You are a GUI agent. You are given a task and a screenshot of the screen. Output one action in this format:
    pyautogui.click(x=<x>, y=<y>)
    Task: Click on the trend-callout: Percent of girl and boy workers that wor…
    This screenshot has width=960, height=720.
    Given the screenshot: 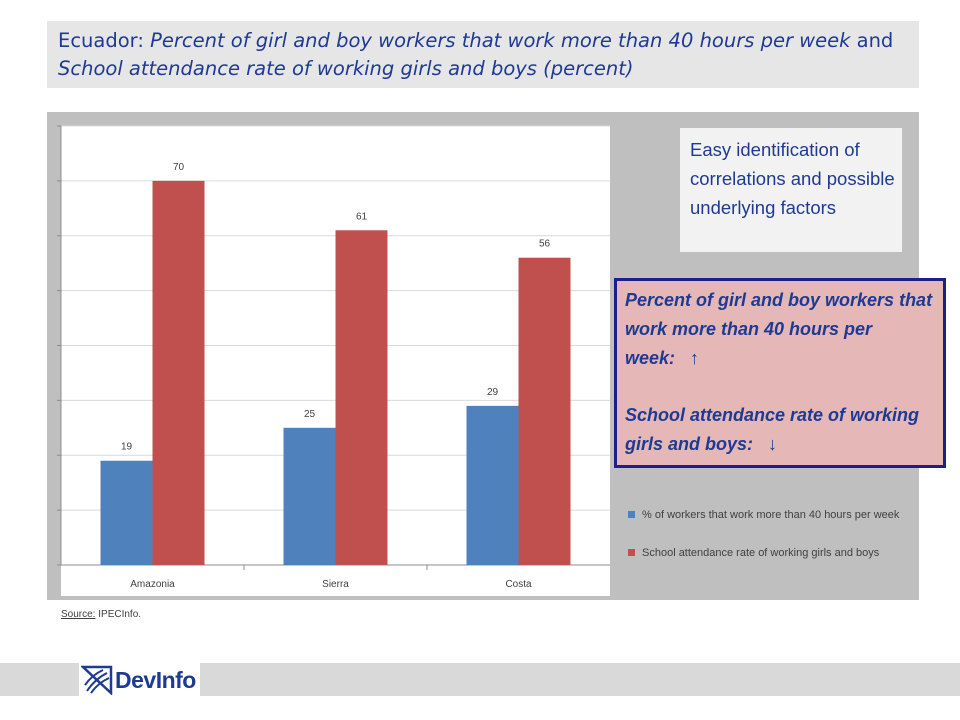 What is the action you would take?
    pyautogui.click(x=780, y=373)
    